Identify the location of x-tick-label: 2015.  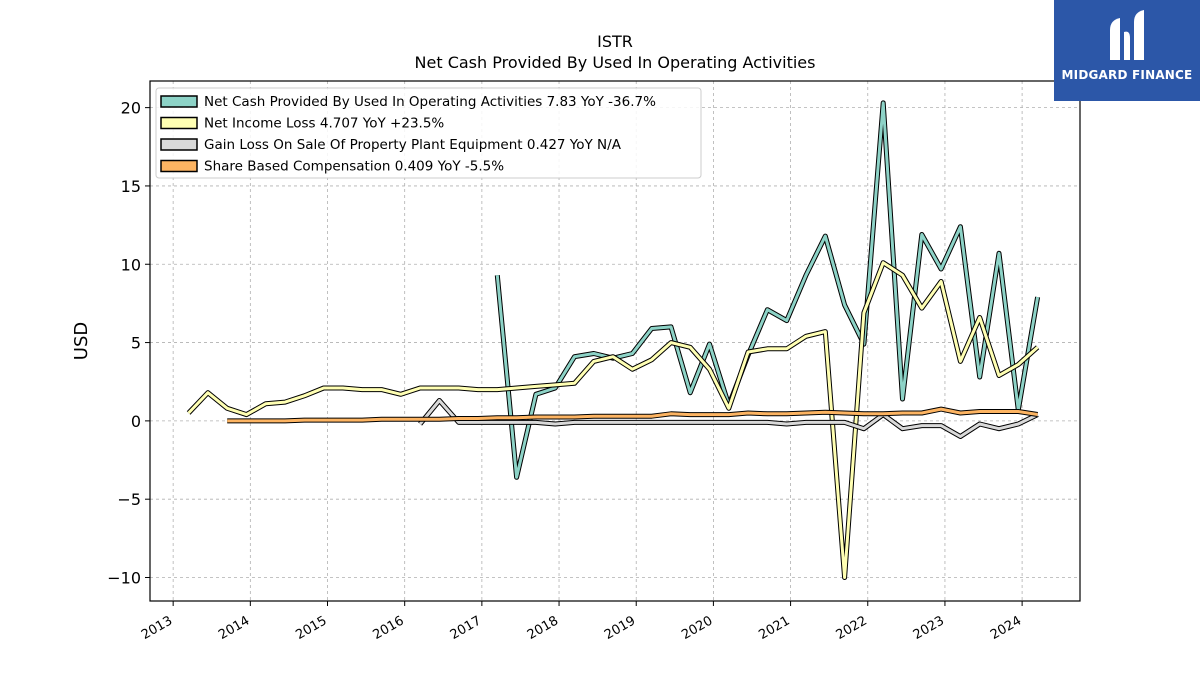
(311, 628).